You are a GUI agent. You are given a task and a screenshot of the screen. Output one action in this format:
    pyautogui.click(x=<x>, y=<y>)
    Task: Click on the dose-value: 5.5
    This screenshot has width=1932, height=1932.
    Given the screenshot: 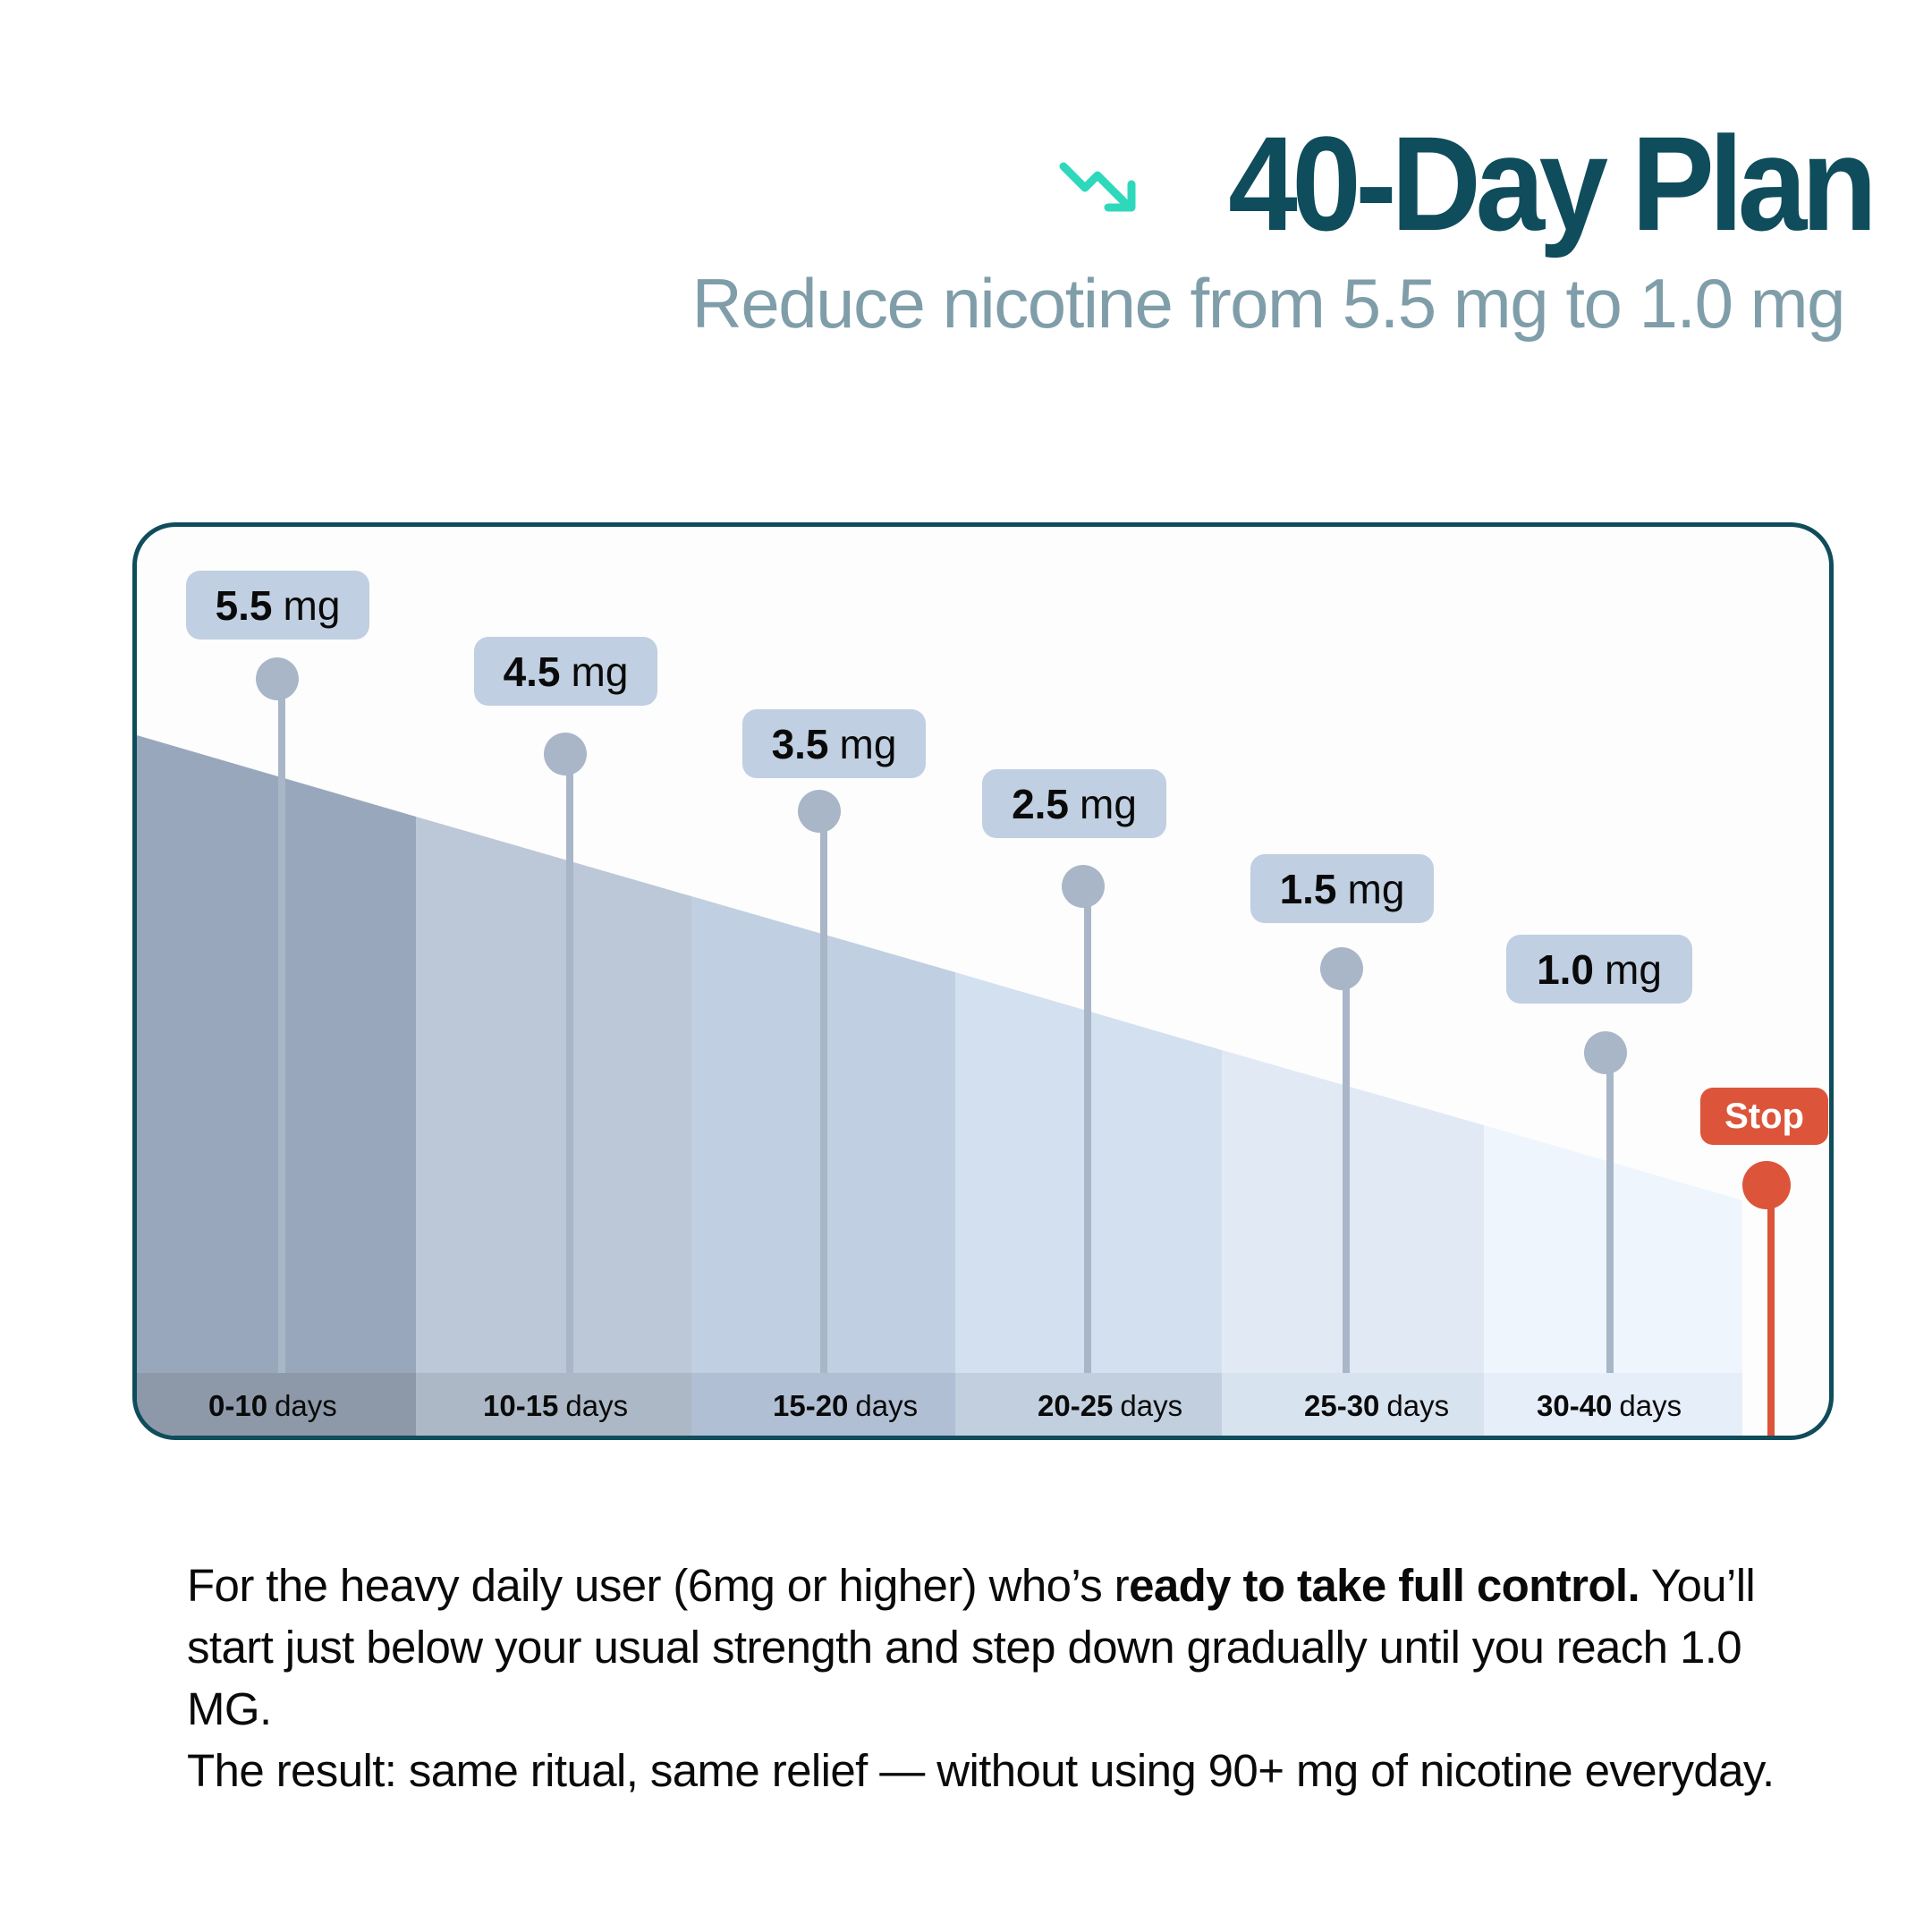 What is the action you would take?
    pyautogui.click(x=244, y=605)
    